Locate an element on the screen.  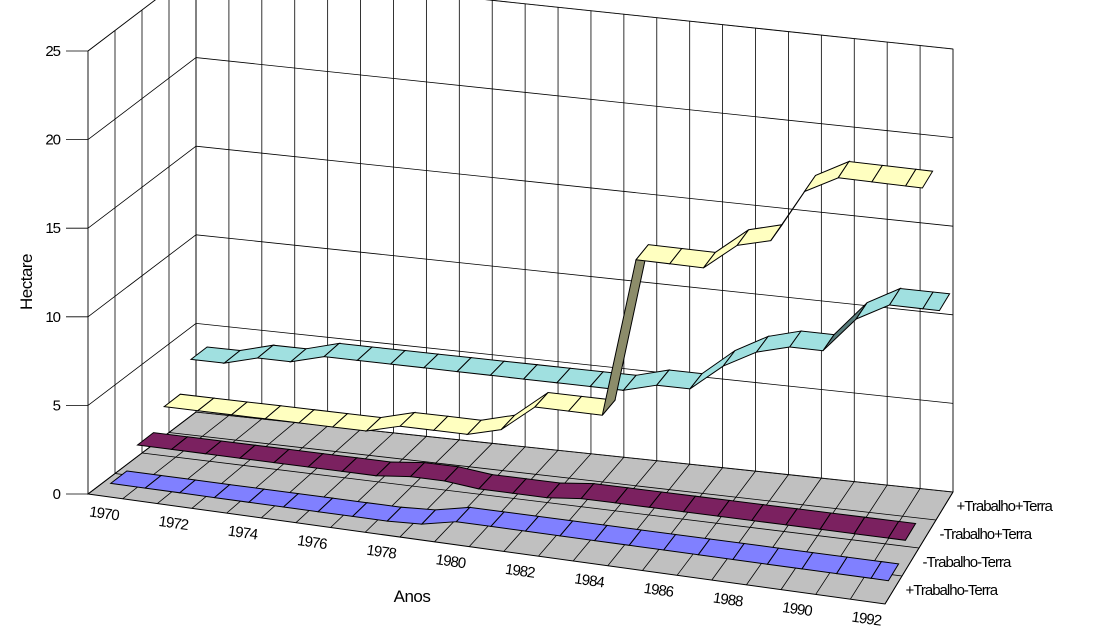
x-tick-label: 1974 is located at coordinates (243, 533).